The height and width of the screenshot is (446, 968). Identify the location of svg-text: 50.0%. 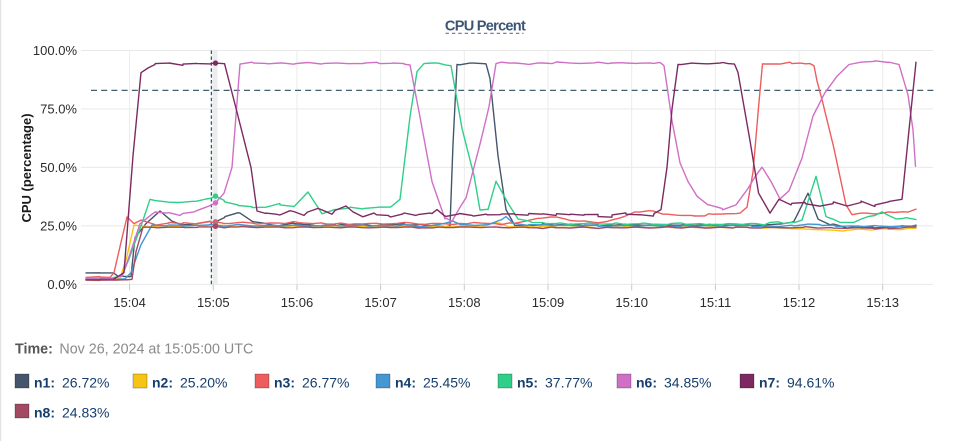
(58, 167).